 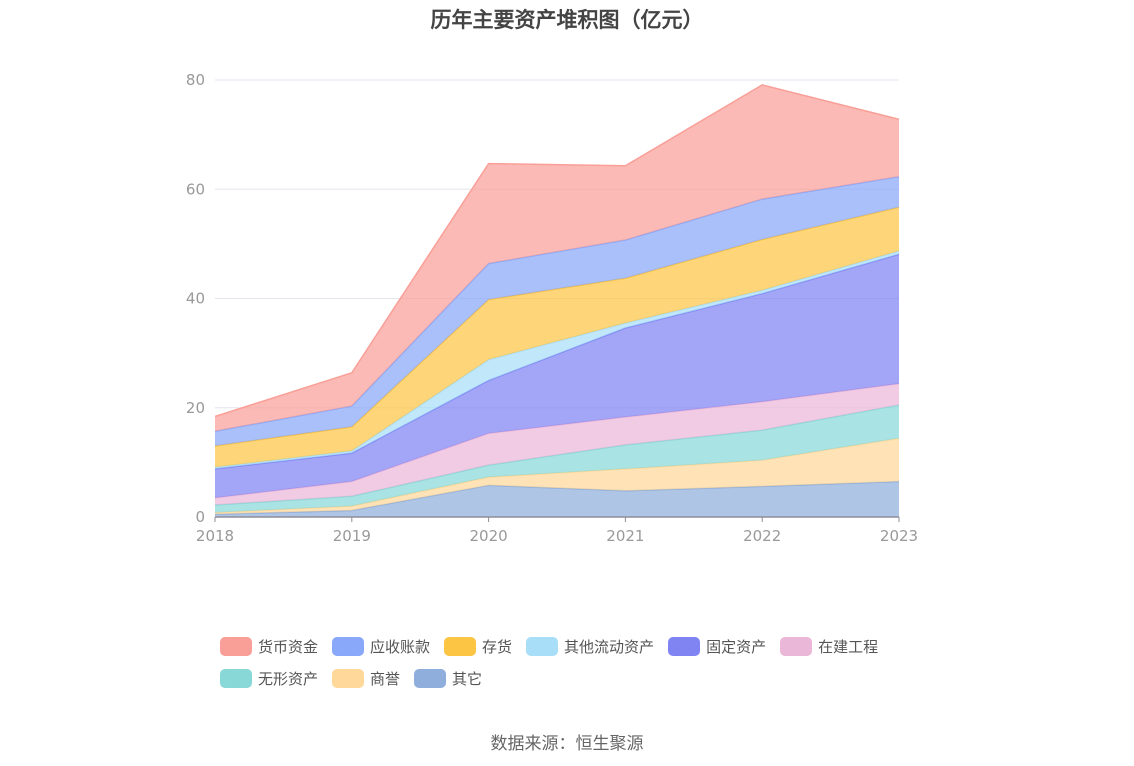 I want to click on legend-item-other-current-assets: 其他流动资产, so click(x=590, y=646).